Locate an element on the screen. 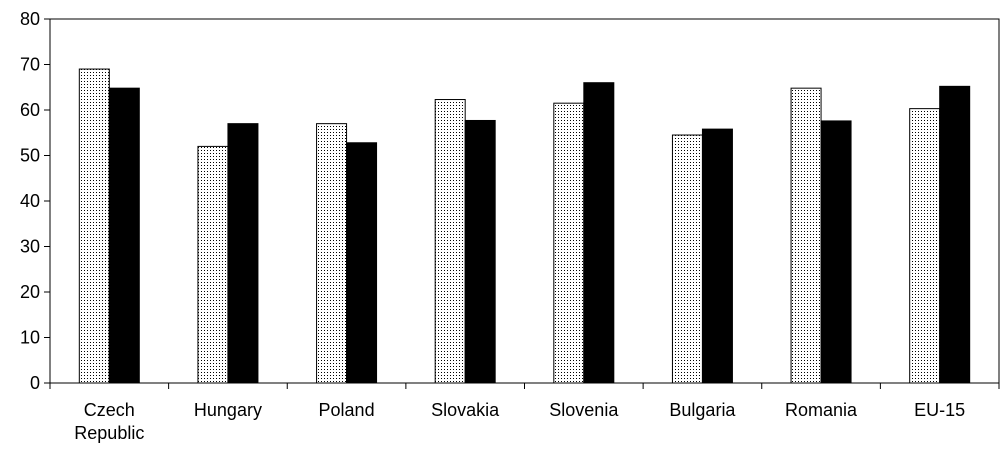  x-tick-label: Romania is located at coordinates (821, 410).